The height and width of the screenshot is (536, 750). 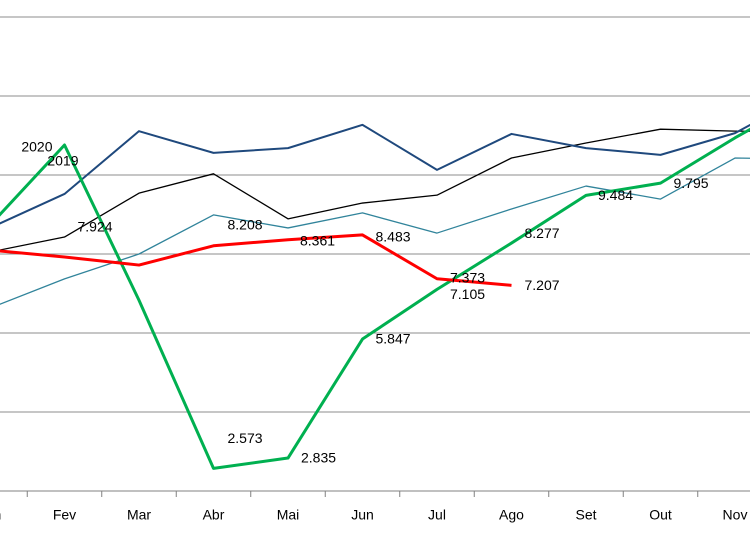 I want to click on x-tick-label: Mai, so click(x=288, y=515).